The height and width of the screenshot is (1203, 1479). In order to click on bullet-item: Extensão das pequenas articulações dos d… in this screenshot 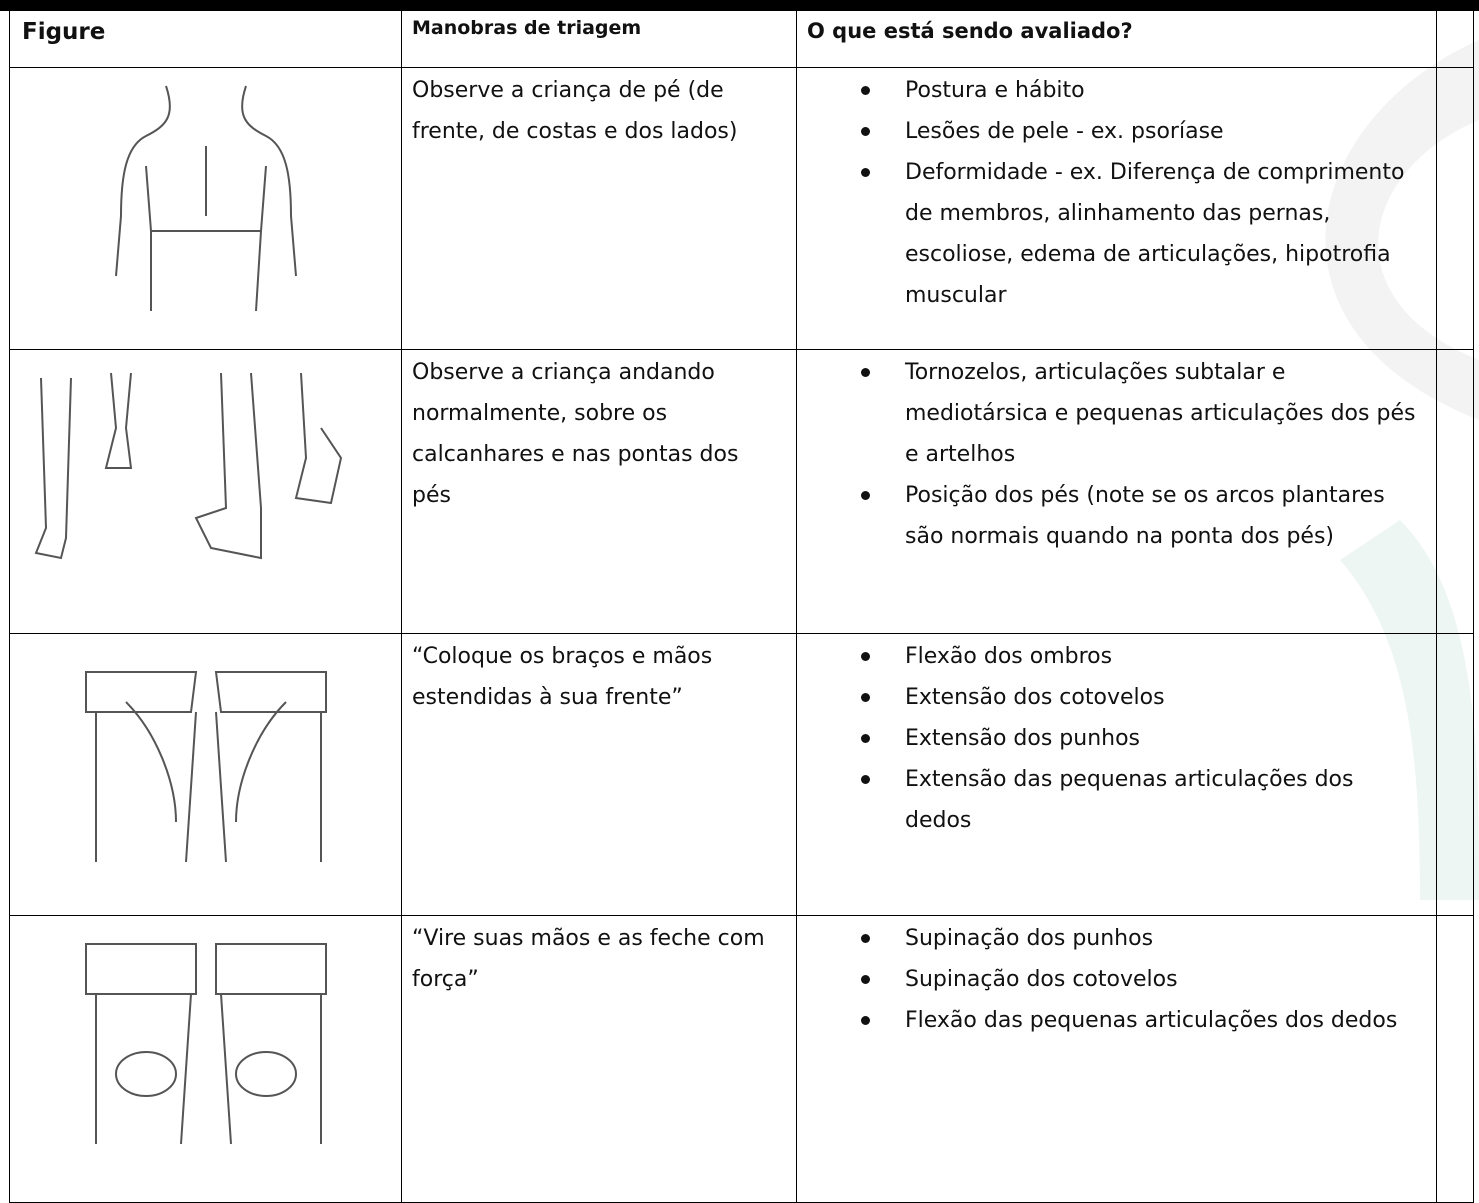, I will do `click(1111, 800)`.